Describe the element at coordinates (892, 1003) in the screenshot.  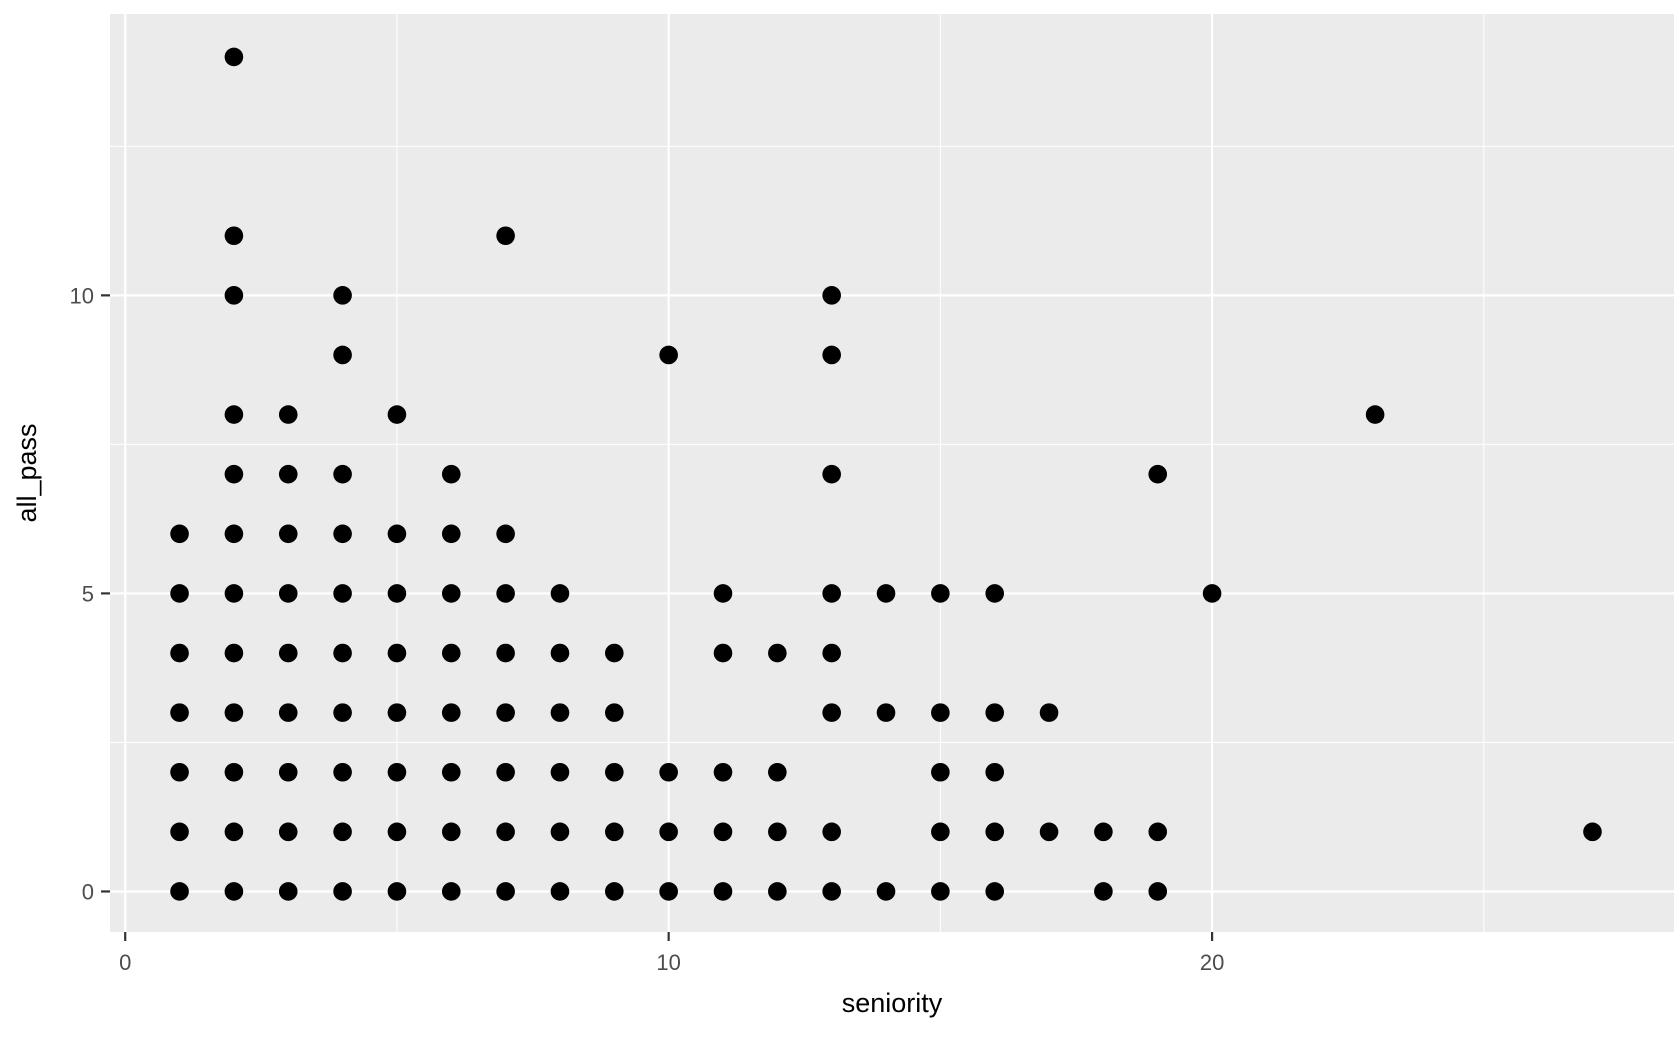
I see `x-axis-title: seniority` at that location.